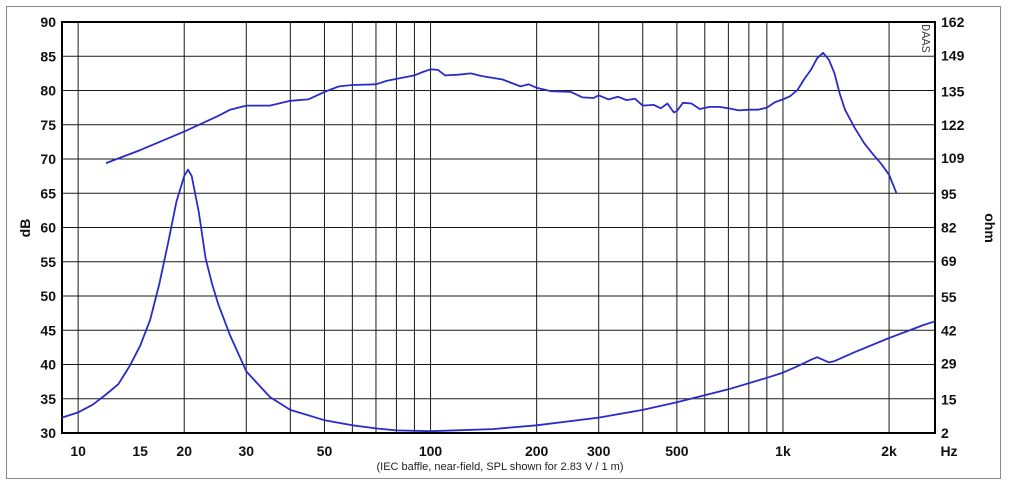  Describe the element at coordinates (48, 399) in the screenshot. I see `y-tick-label: 35` at that location.